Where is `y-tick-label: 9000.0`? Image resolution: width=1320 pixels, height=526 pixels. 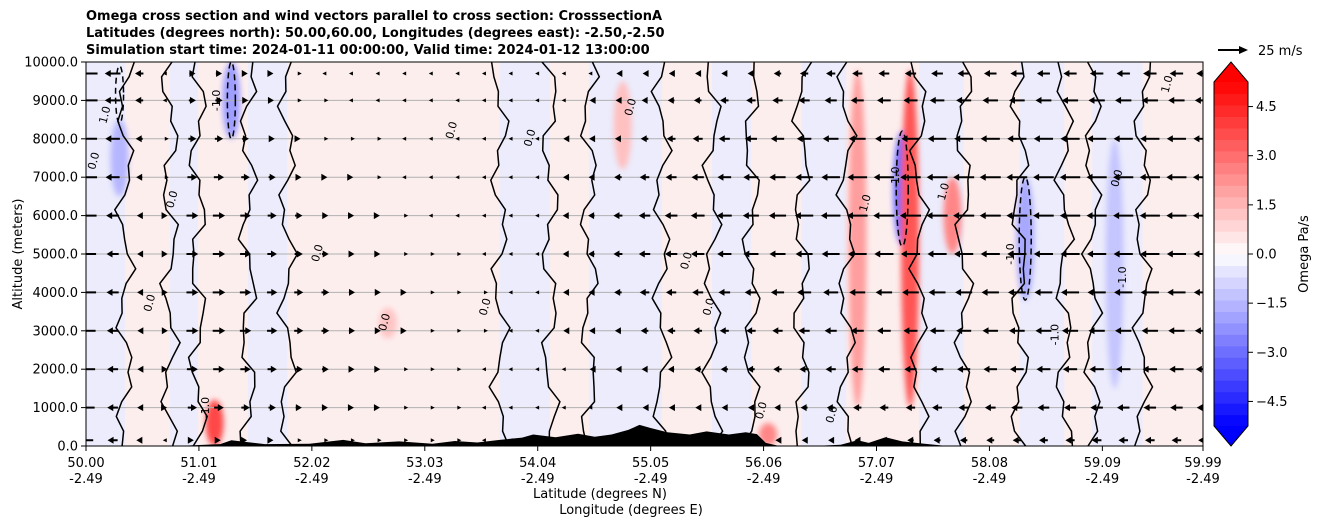
y-tick-label: 9000.0 is located at coordinates (56, 101).